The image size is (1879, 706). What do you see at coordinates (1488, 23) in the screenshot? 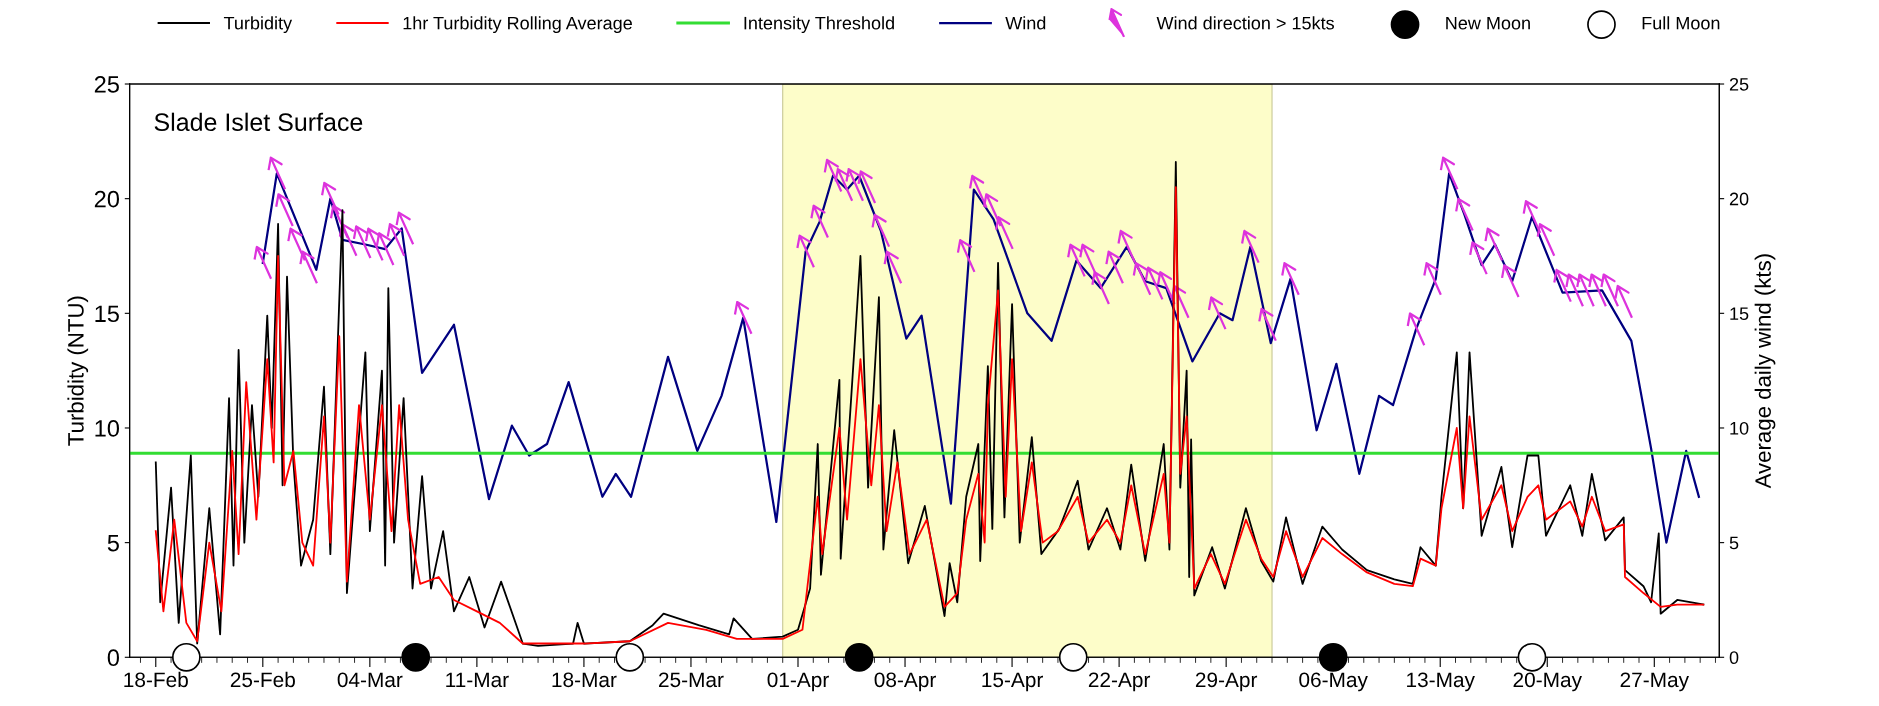
I see `legend-label: New Moon` at bounding box center [1488, 23].